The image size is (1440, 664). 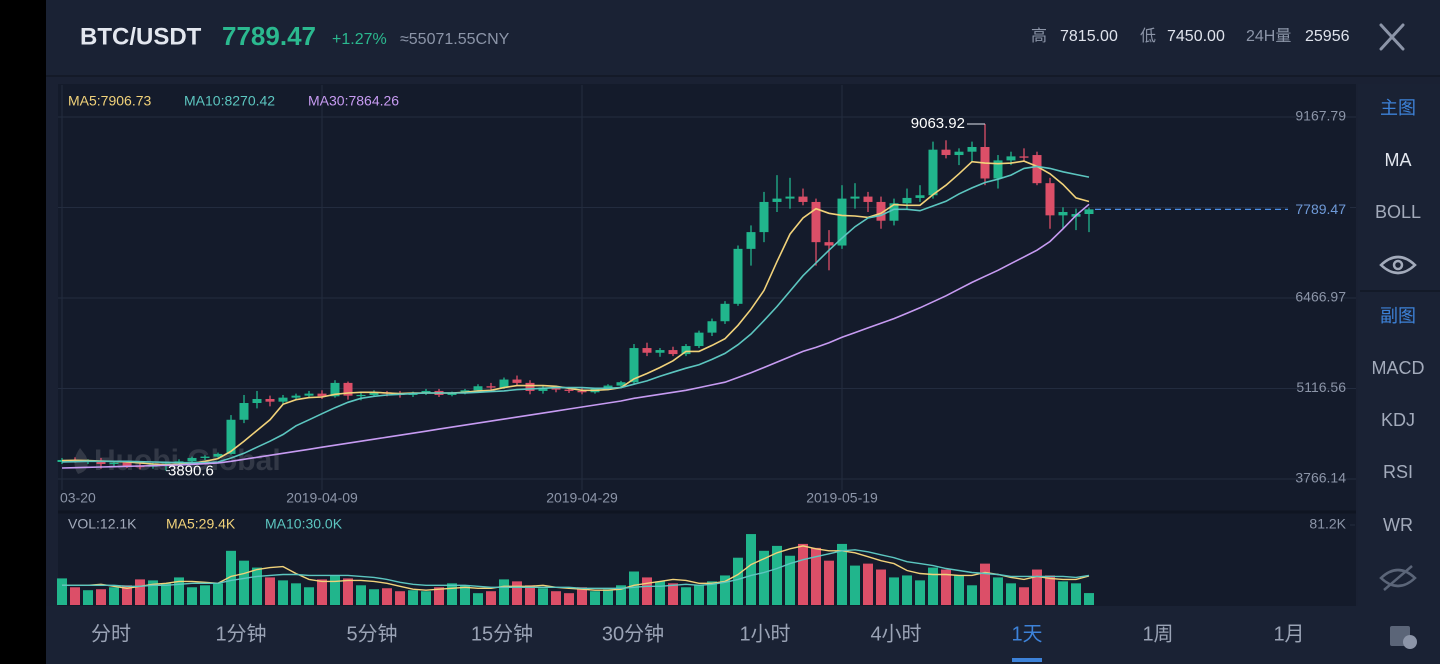 What do you see at coordinates (1398, 368) in the screenshot?
I see `menu-item: MACD` at bounding box center [1398, 368].